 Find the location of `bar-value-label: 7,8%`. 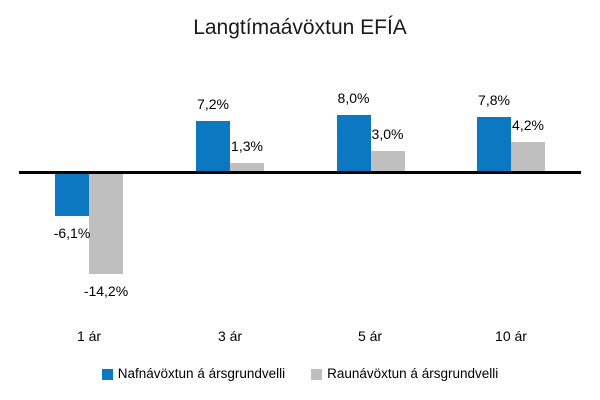

bar-value-label: 7,8% is located at coordinates (494, 99).